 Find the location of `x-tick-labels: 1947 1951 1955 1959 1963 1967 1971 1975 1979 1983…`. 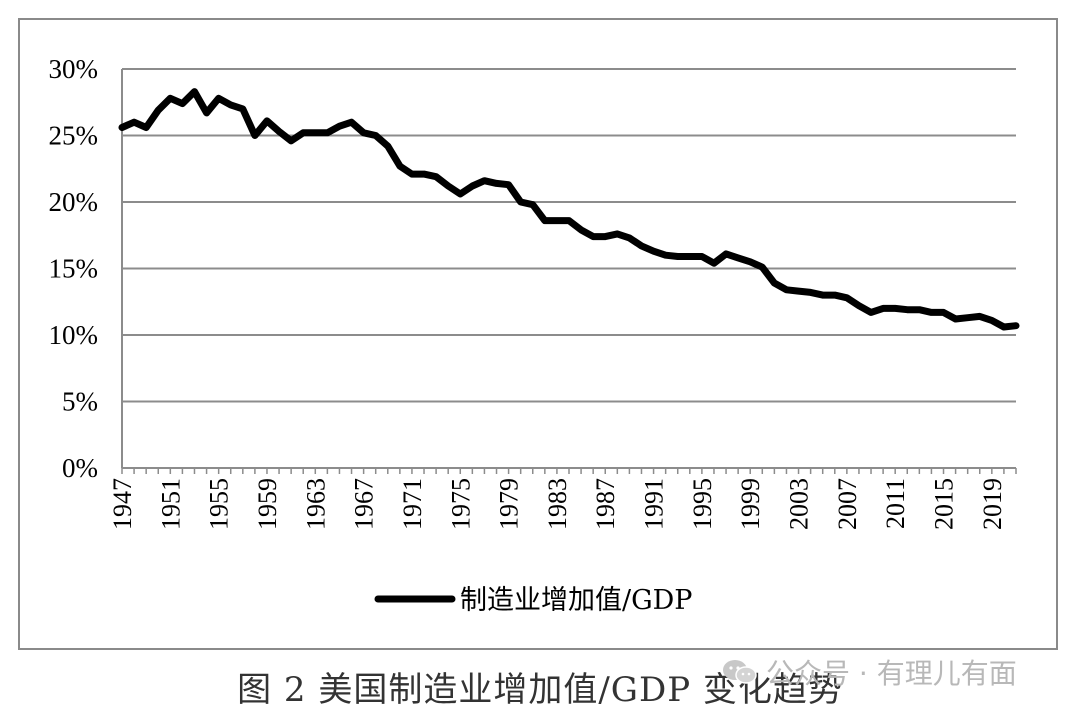

x-tick-labels: 1947 1951 1955 1959 1963 1967 1971 1975 1979 1983… is located at coordinates (557, 504).